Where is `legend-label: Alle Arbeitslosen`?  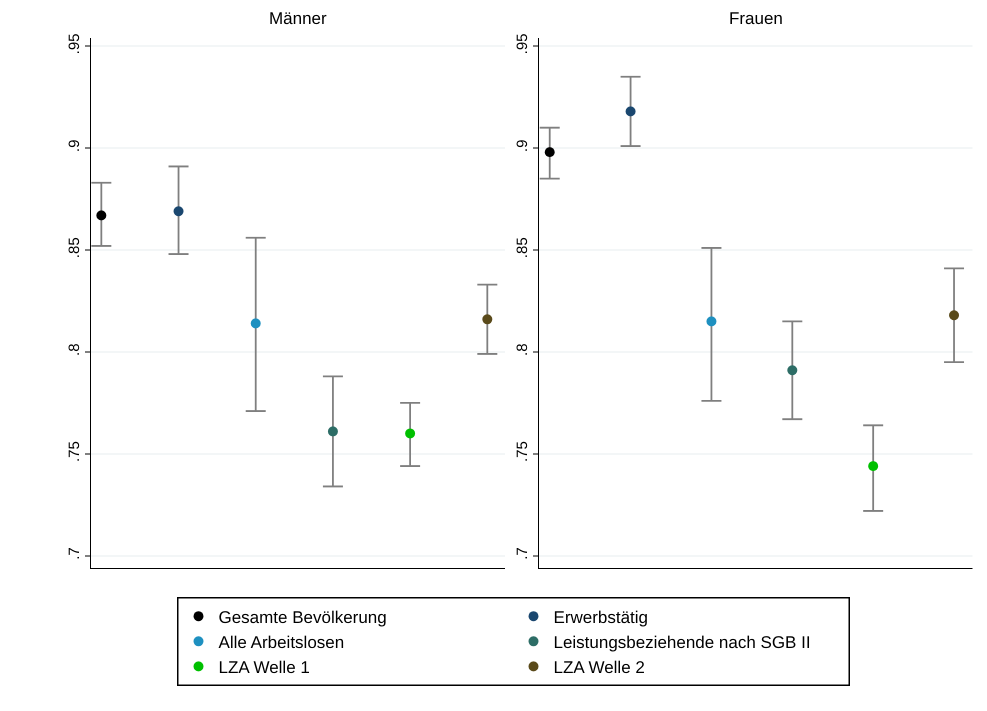 legend-label: Alle Arbeitslosen is located at coordinates (281, 642).